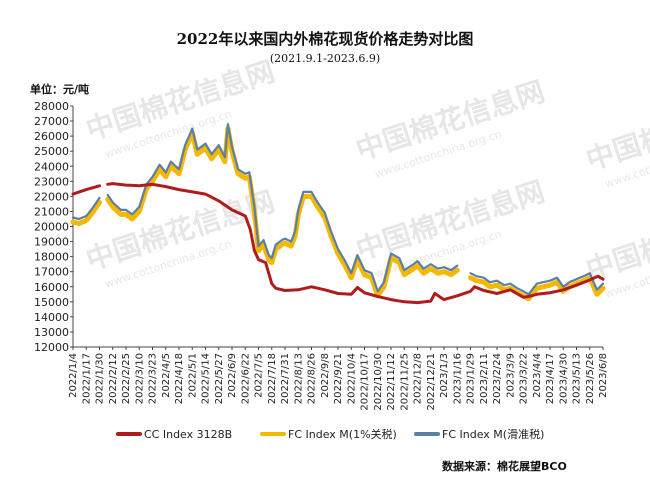 Image resolution: width=650 pixels, height=498 pixels. I want to click on x-tick-label: 2022/6/22, so click(245, 378).